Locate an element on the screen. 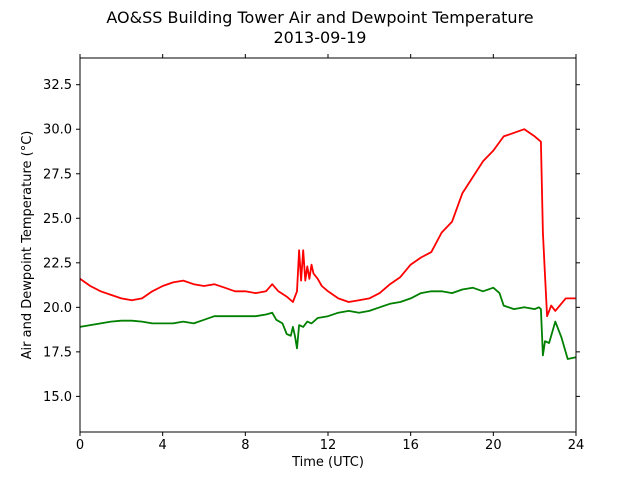  x-tick-label: 16 is located at coordinates (410, 445).